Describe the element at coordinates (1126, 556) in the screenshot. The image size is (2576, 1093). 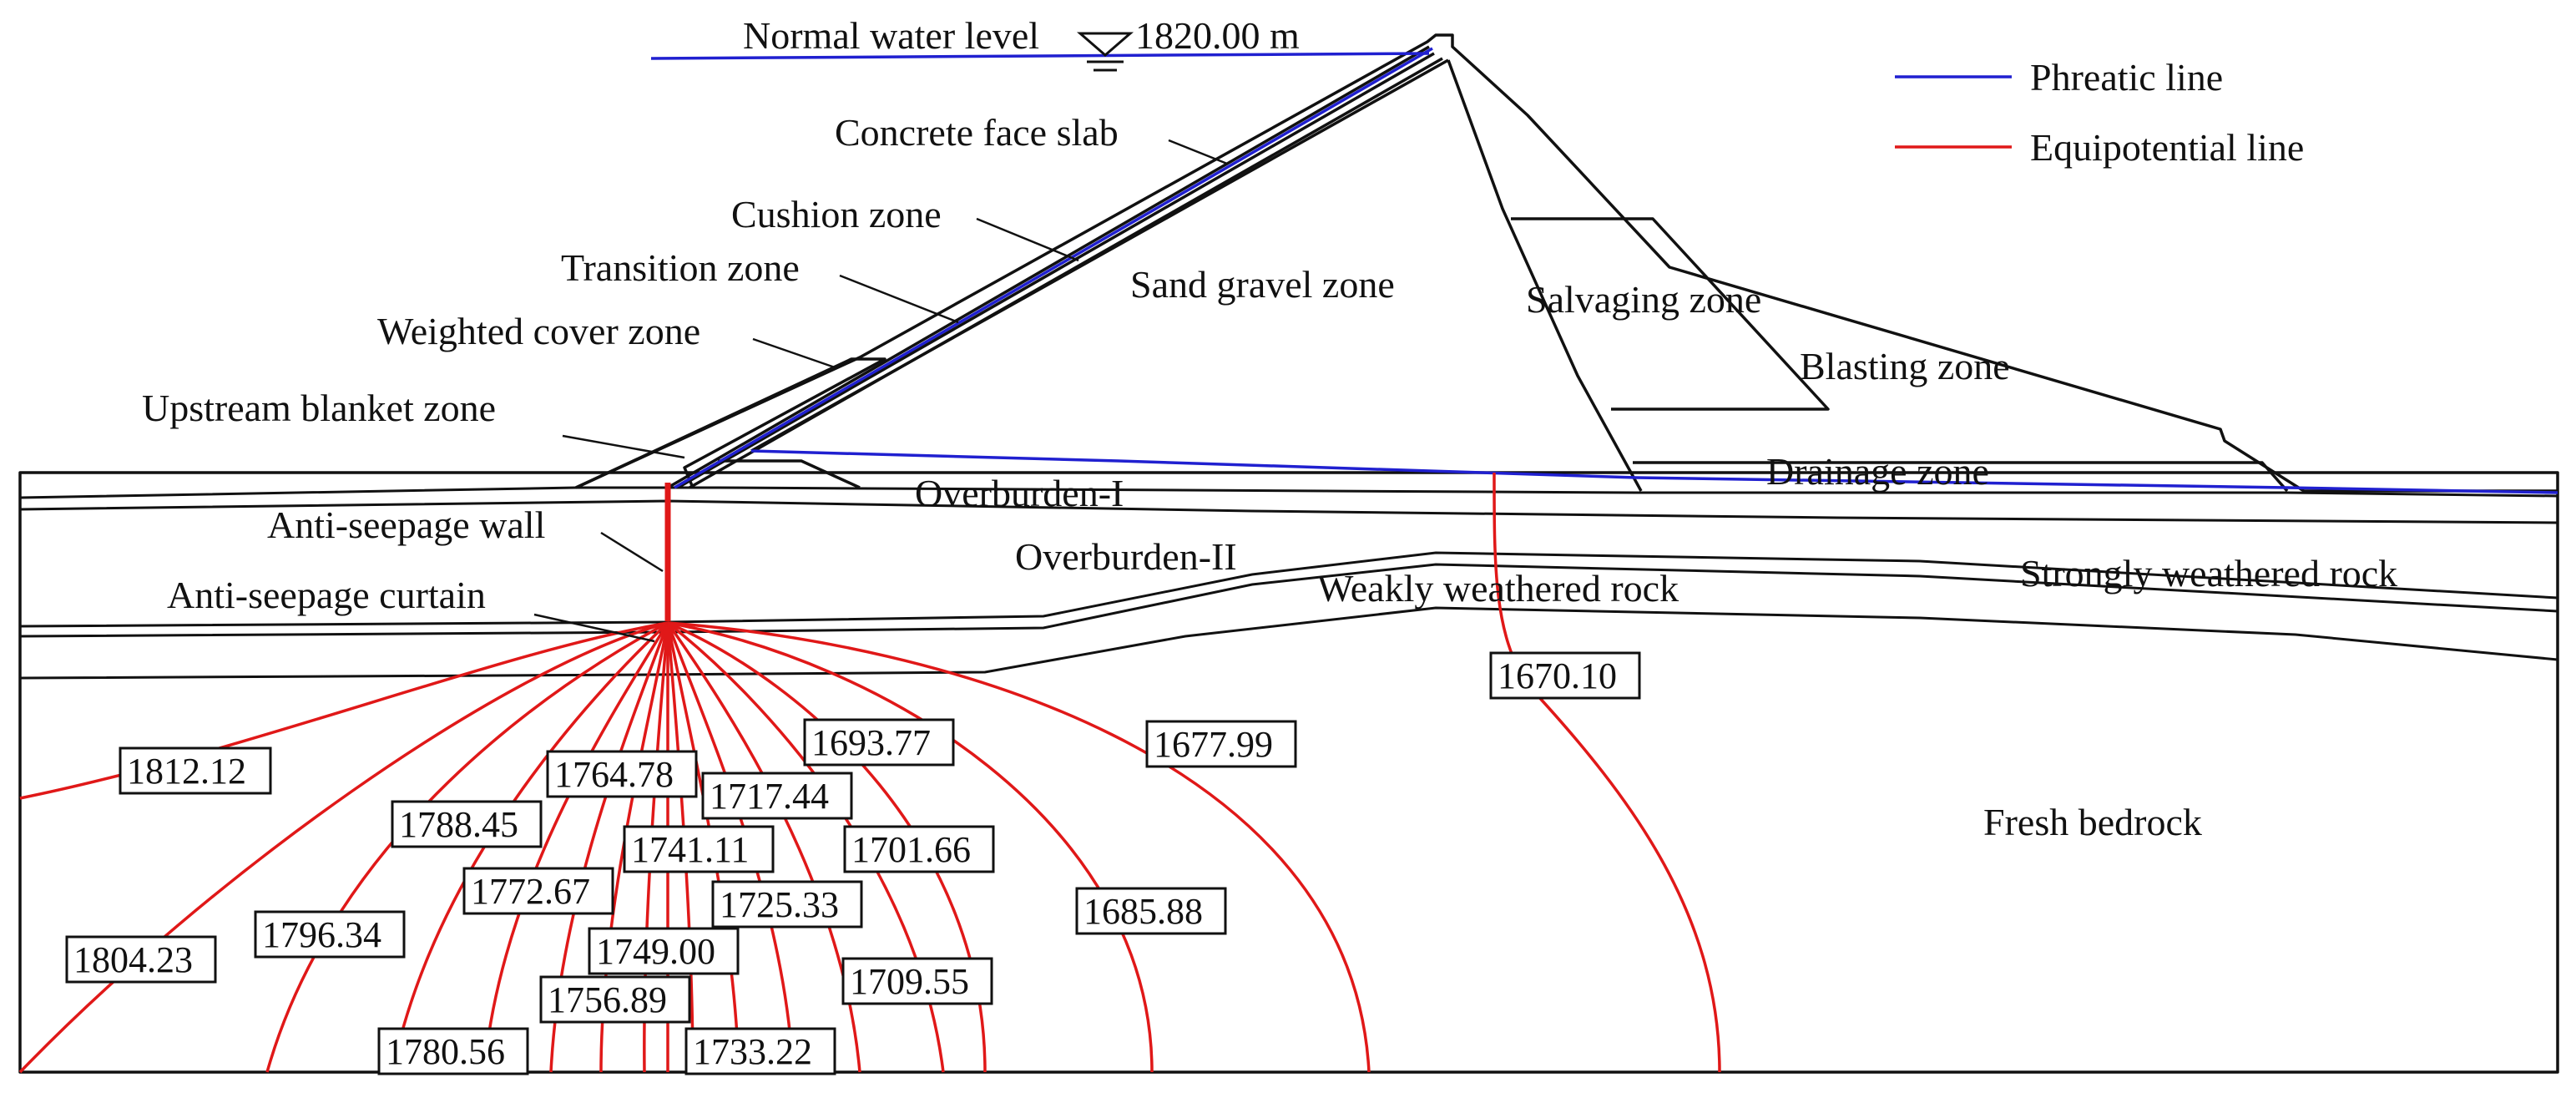
I see `label-overburden-ii: Overburden-II` at that location.